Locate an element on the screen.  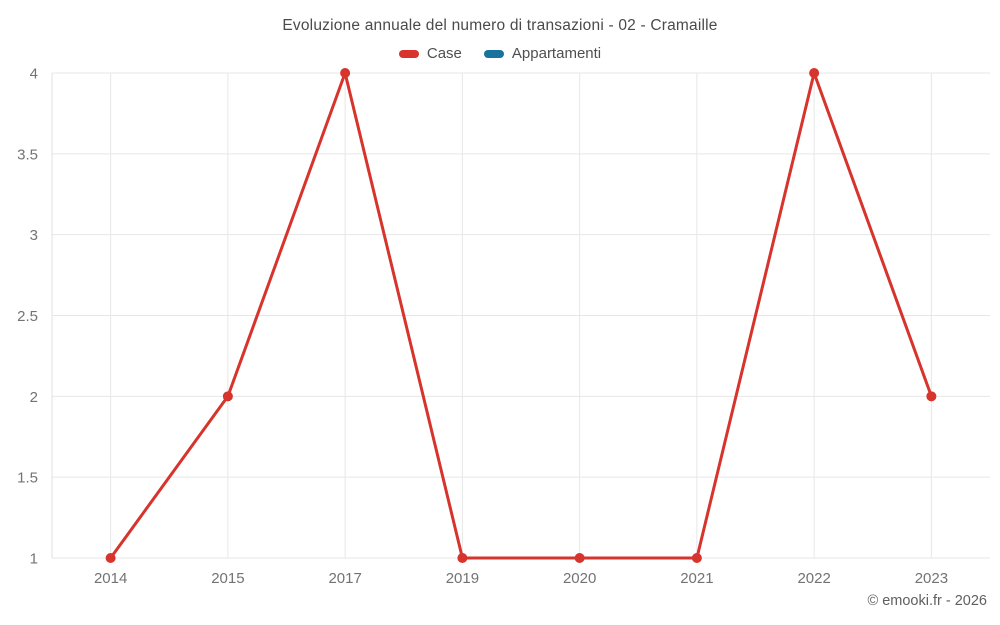
legend-item-case: Case is located at coordinates (430, 53).